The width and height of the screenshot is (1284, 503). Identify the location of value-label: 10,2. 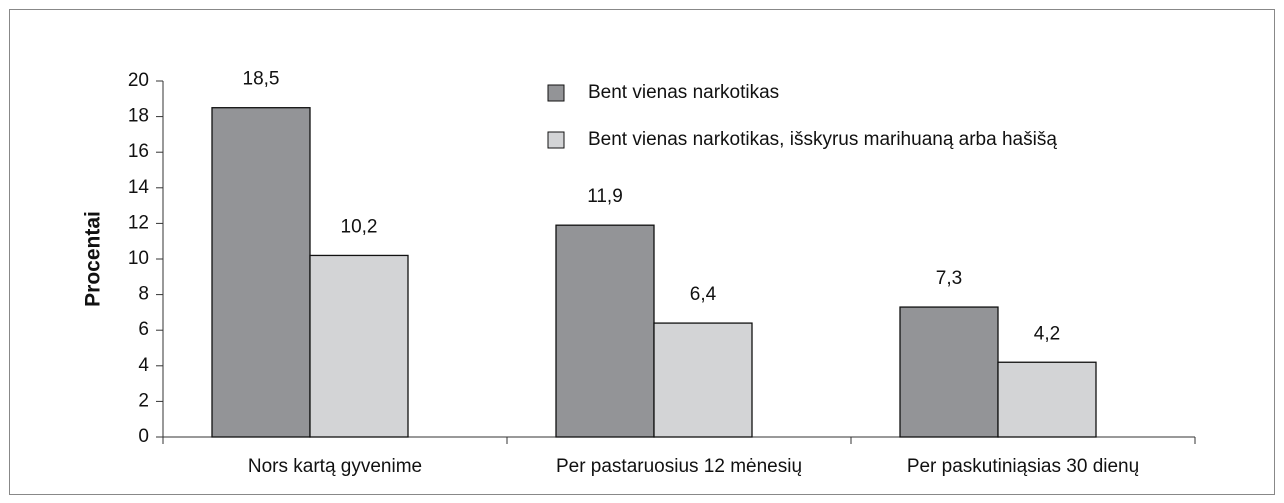
(359, 226).